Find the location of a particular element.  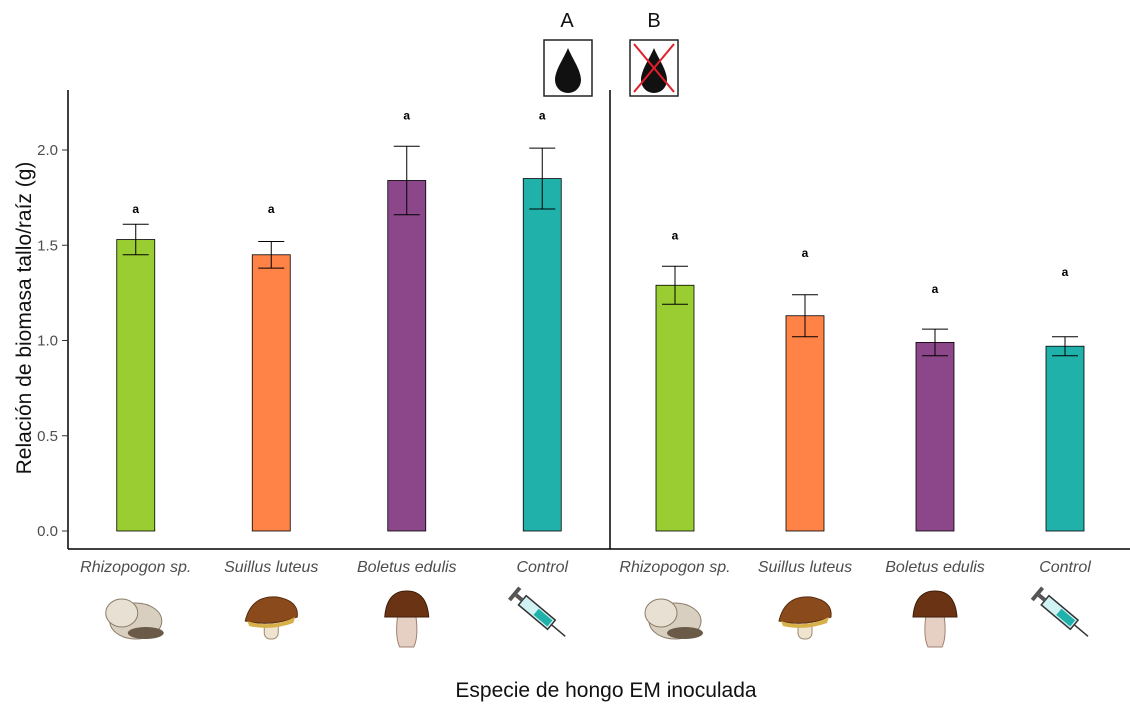

y-tick-label: 0.5 is located at coordinates (47, 436).